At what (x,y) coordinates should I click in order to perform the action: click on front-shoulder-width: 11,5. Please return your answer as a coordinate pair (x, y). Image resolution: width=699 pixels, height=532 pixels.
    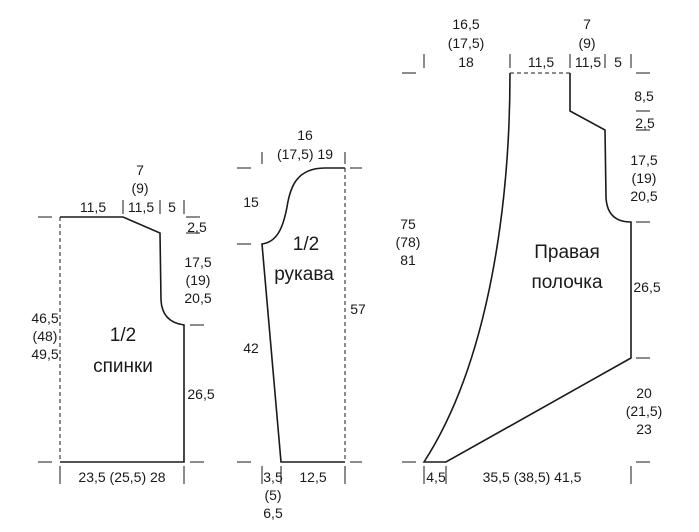
    Looking at the image, I should click on (541, 62).